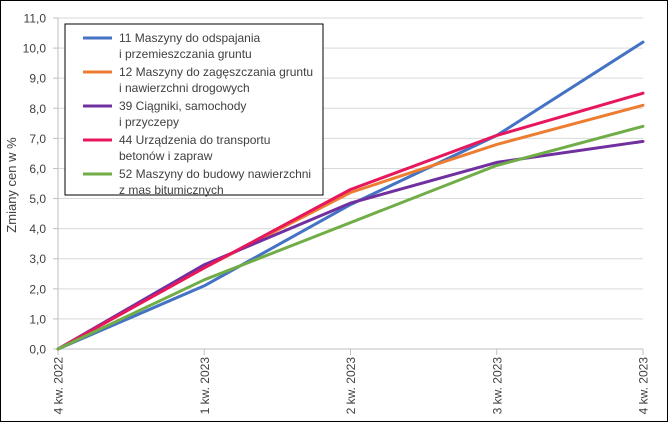 The image size is (668, 422). I want to click on legend-label: i przyczepy, so click(149, 122).